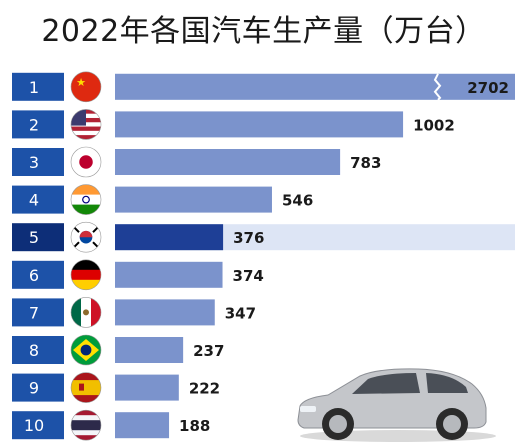  Describe the element at coordinates (297, 201) in the screenshot. I see `value-label: 546` at that location.